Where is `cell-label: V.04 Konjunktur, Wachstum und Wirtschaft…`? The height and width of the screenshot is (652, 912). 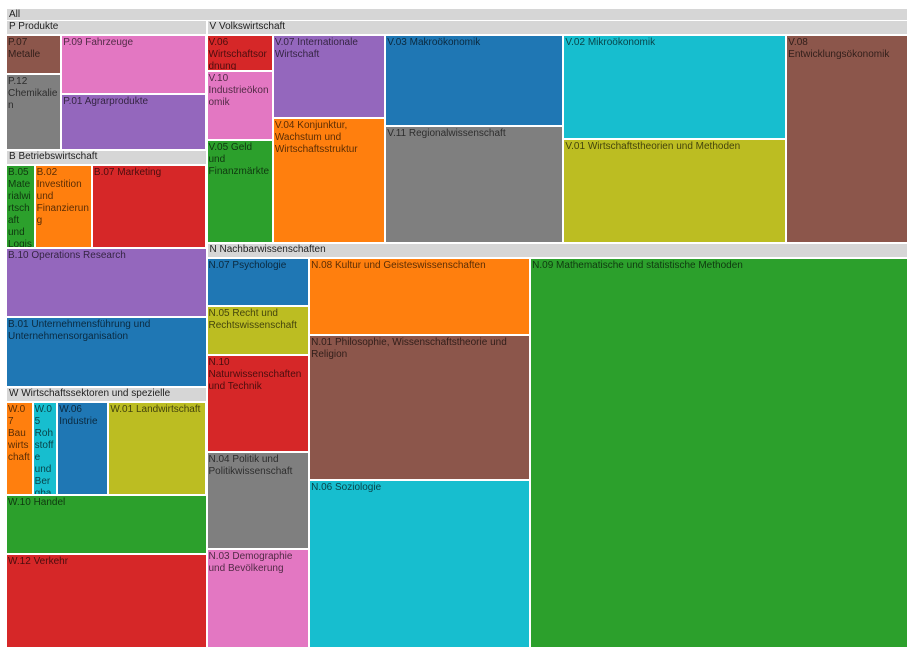 cell-label: V.04 Konjunktur, Wachstum und Wirtschaft… is located at coordinates (316, 138).